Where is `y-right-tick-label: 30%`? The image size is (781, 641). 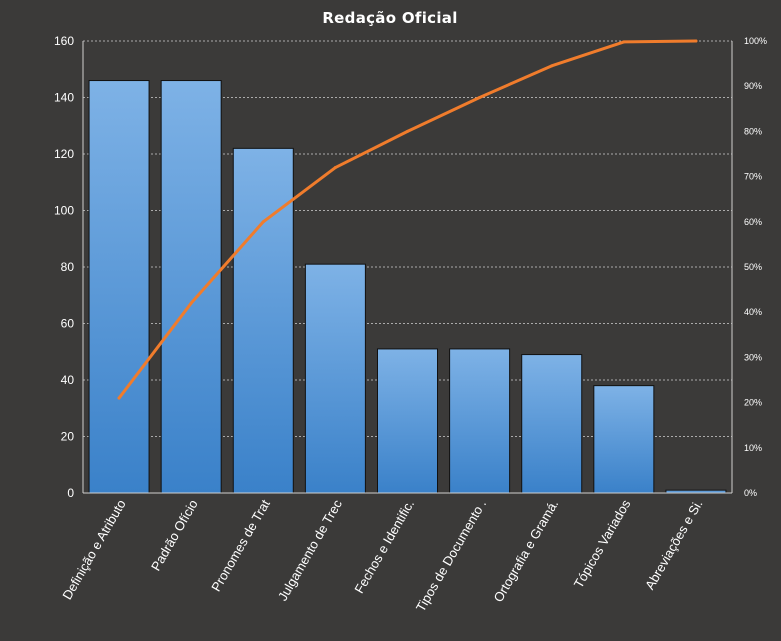
y-right-tick-label: 30% is located at coordinates (753, 357).